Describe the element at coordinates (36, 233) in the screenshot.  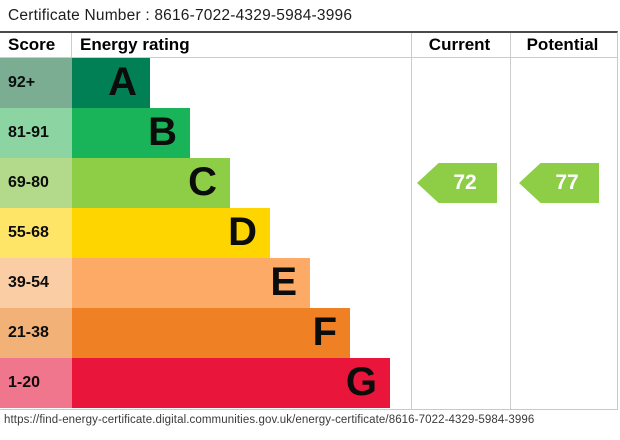
I see `score-range: 55-68` at that location.